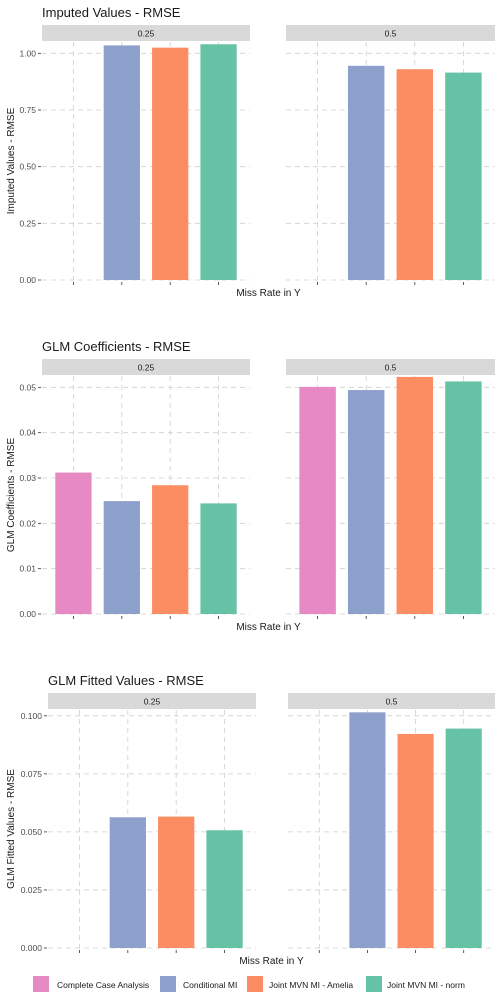 The height and width of the screenshot is (1000, 500). Describe the element at coordinates (27, 53) in the screenshot. I see `y-tick-label: 1.00` at that location.